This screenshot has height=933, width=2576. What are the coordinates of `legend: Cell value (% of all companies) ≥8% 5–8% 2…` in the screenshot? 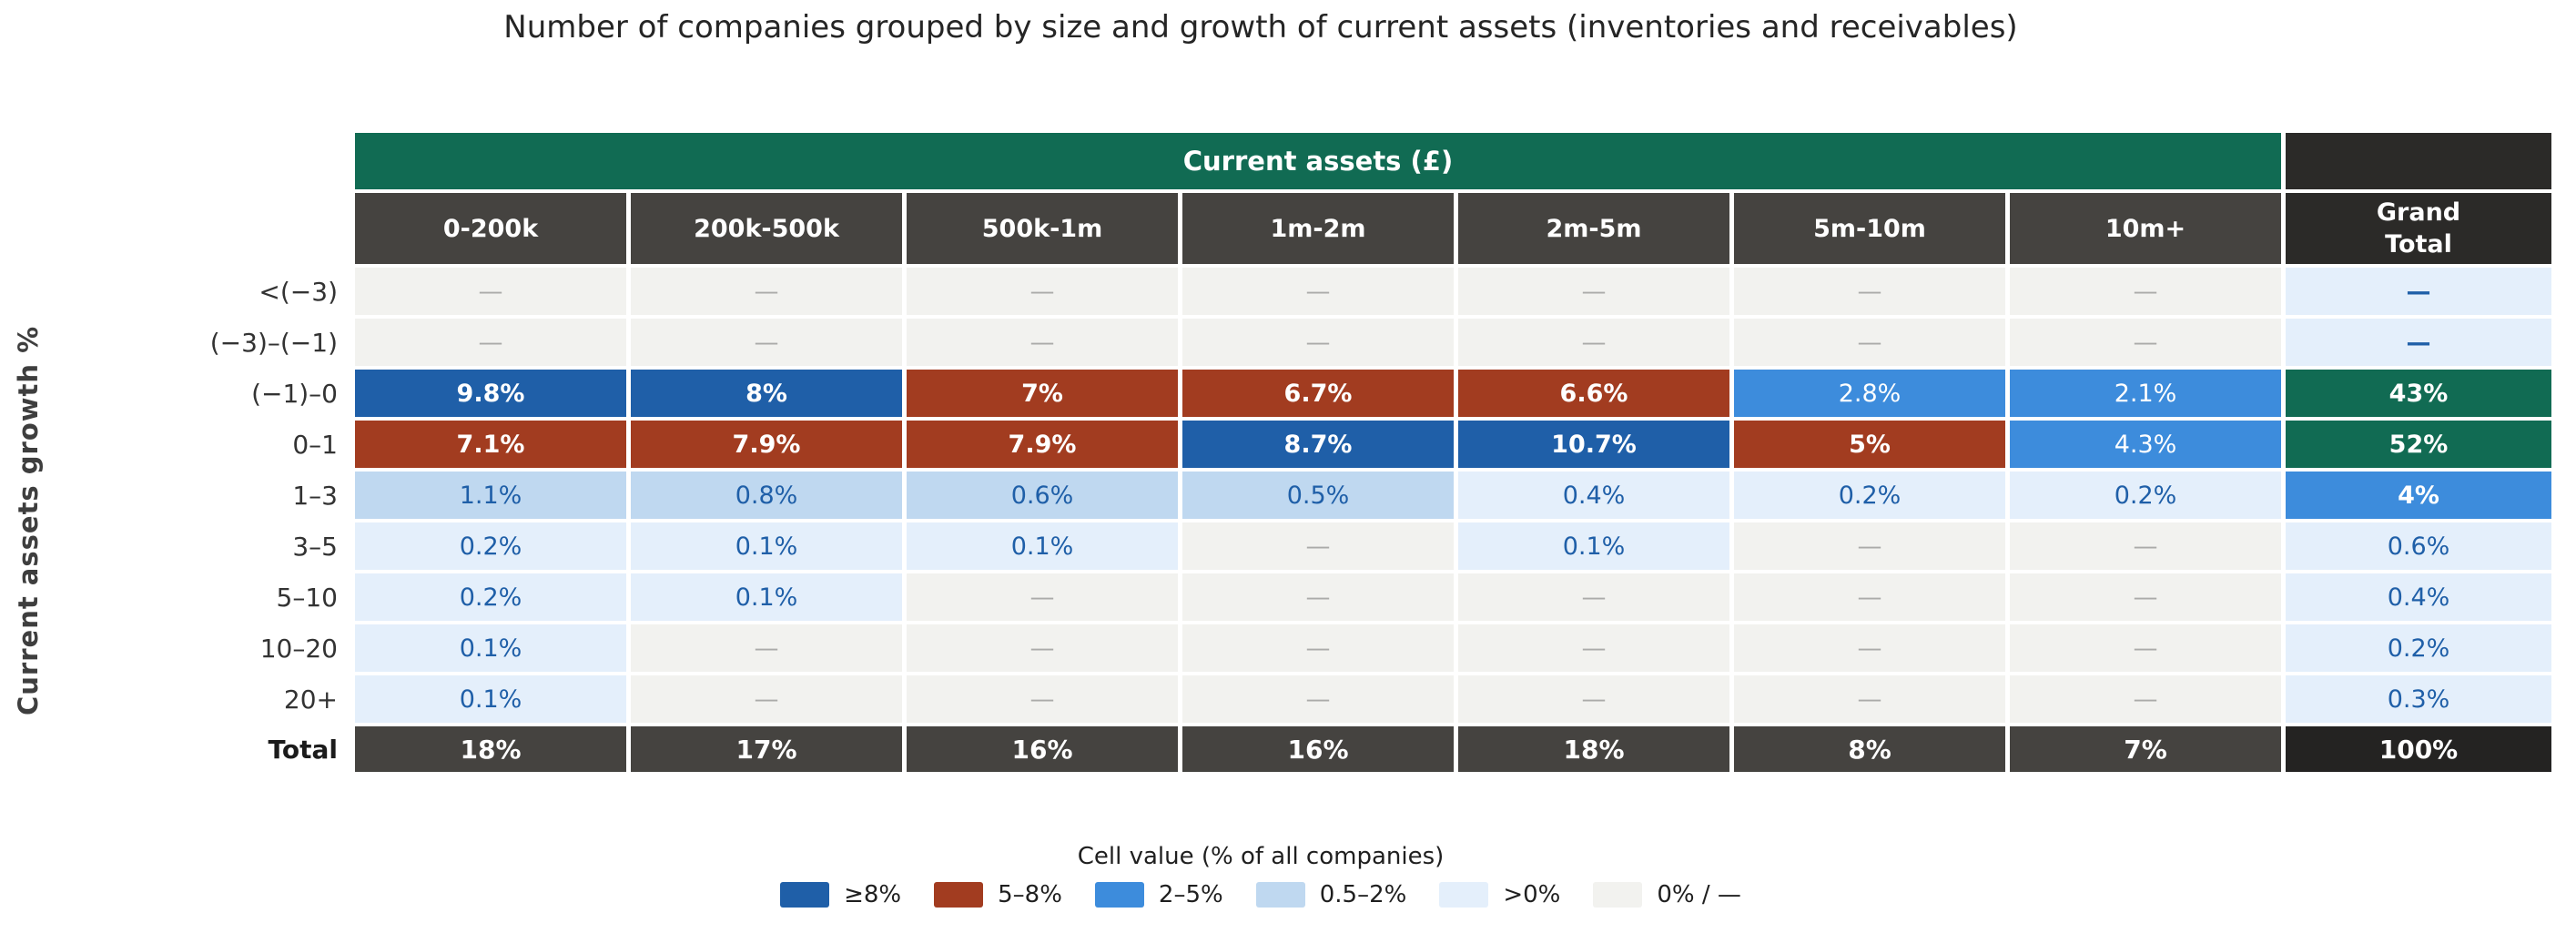 It's located at (1260, 876).